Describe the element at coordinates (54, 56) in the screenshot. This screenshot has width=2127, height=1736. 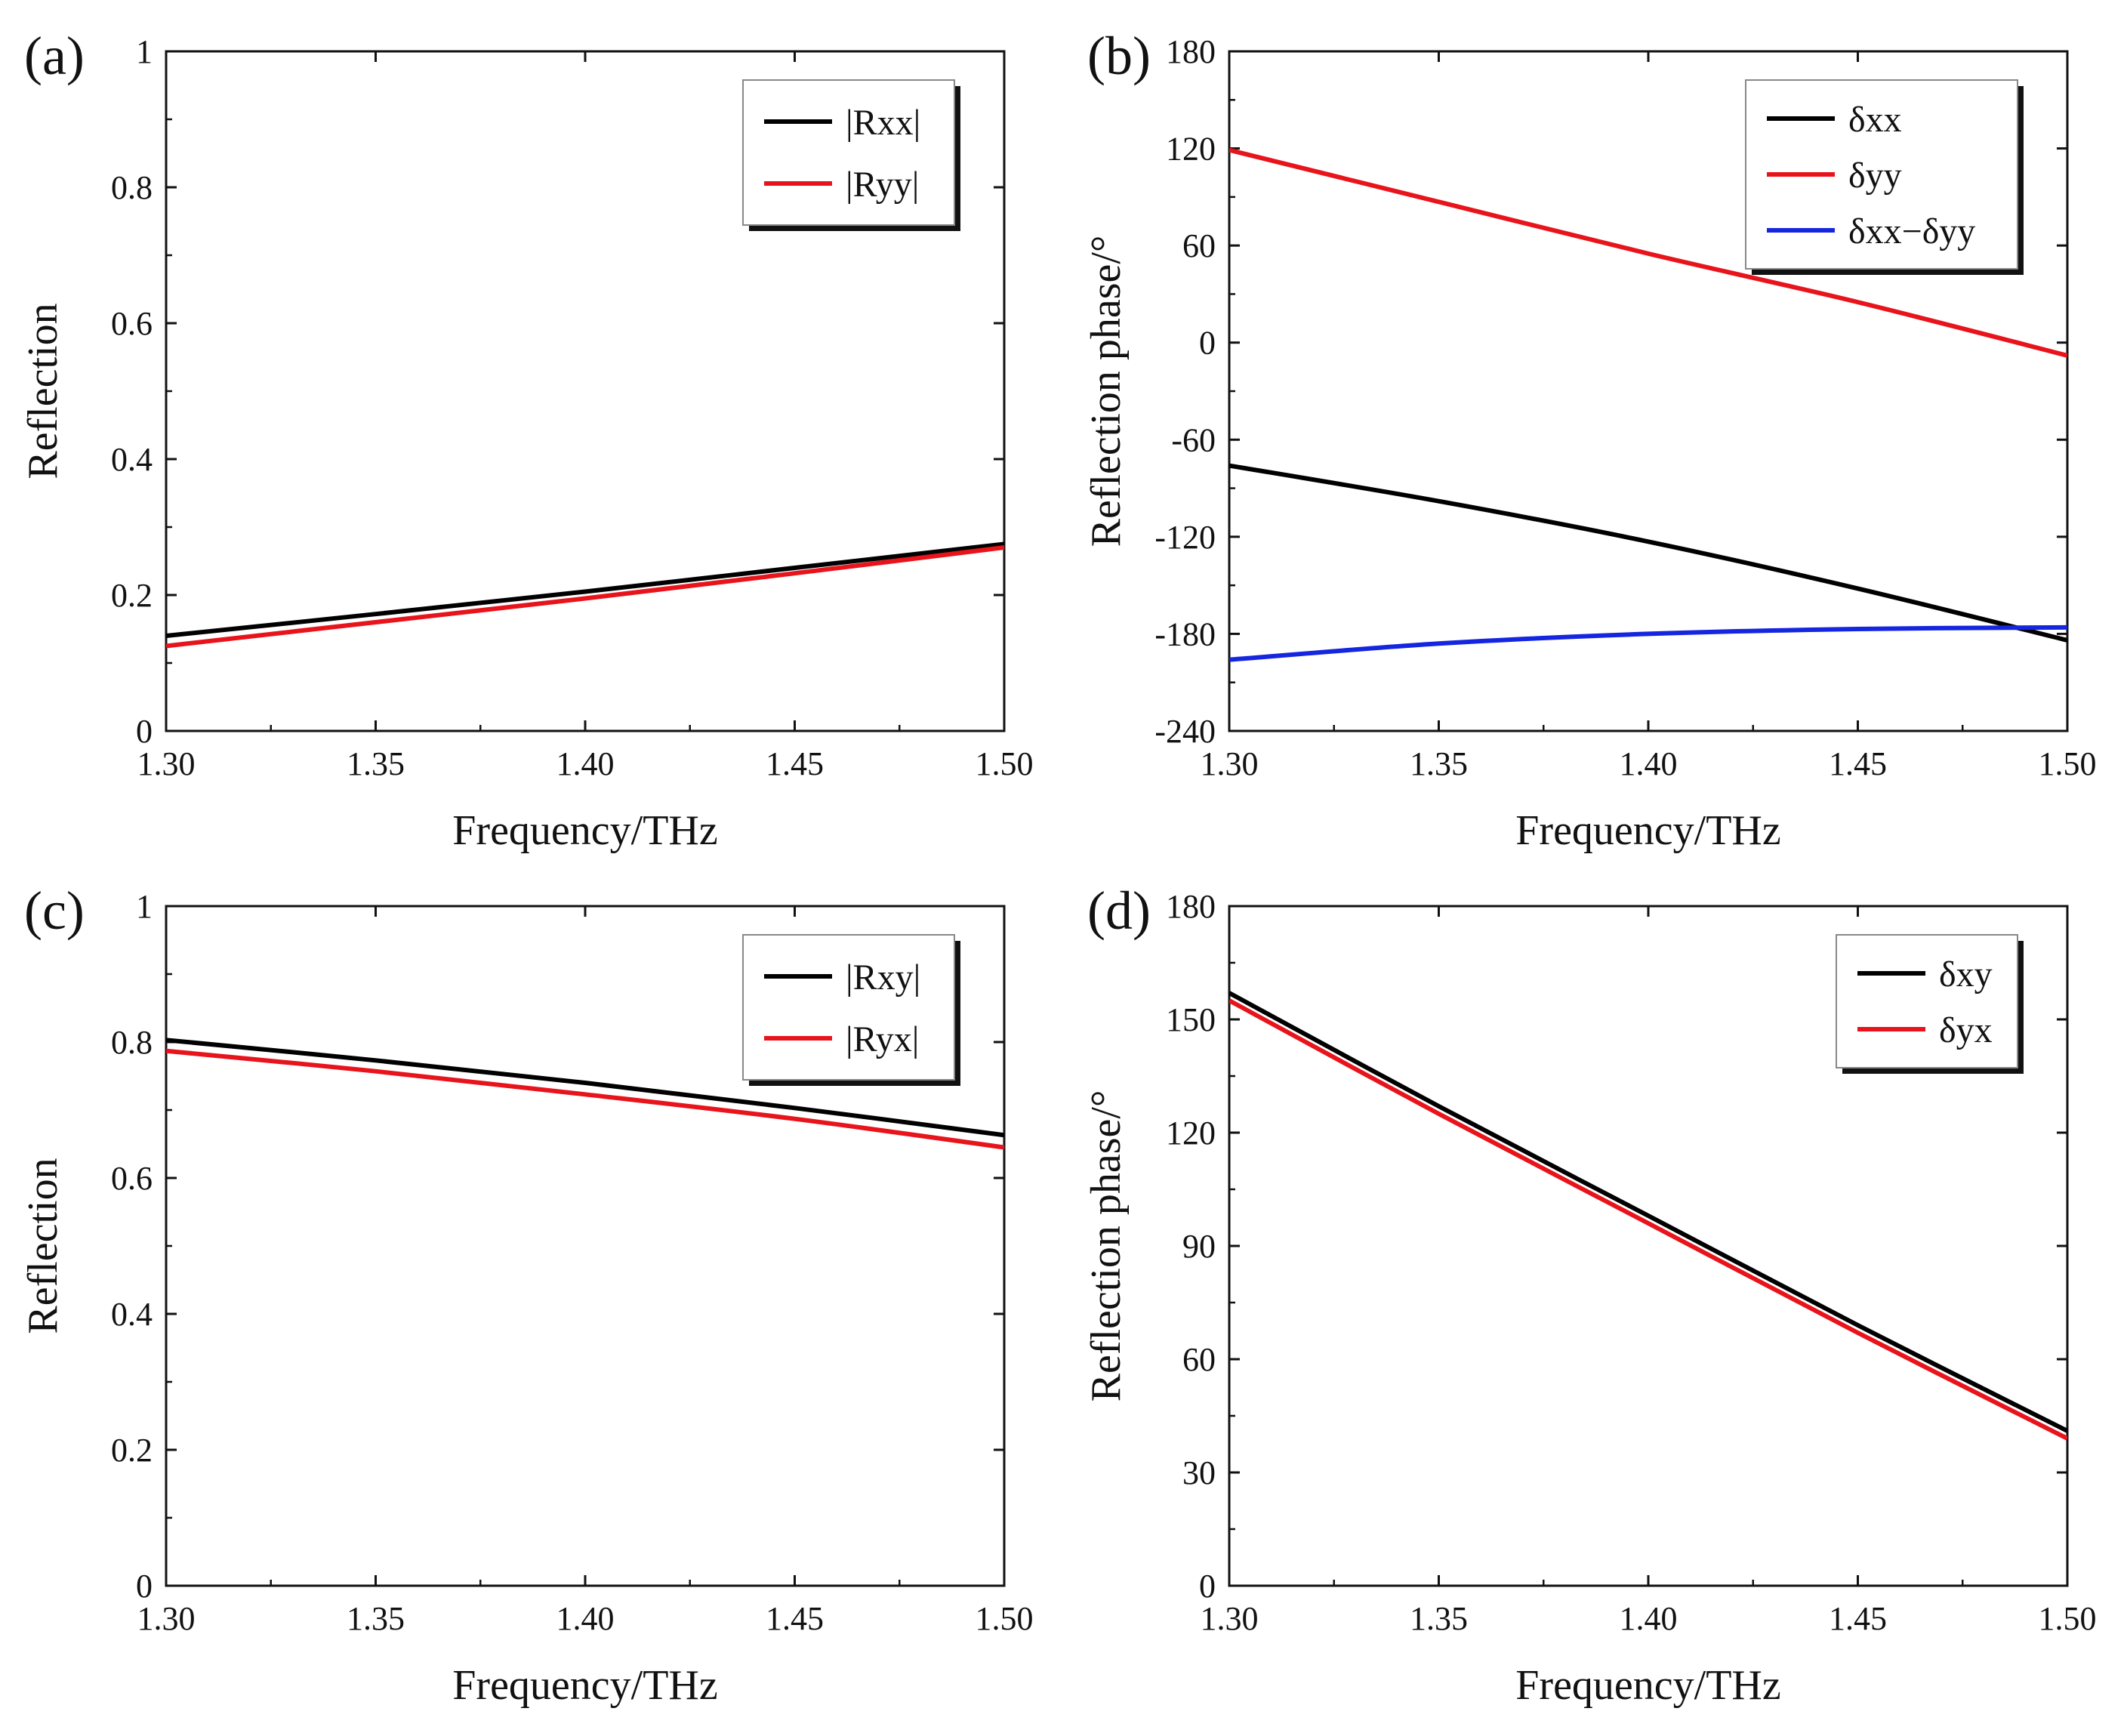
I see `panel-label: (a)` at that location.